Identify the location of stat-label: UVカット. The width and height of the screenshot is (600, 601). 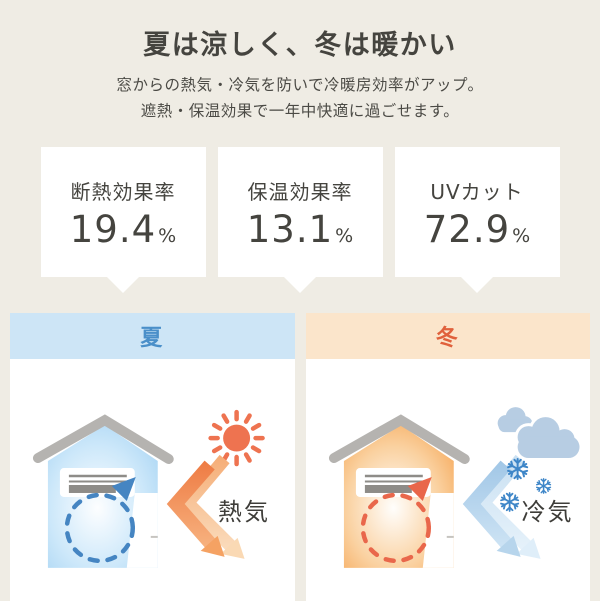
(477, 191).